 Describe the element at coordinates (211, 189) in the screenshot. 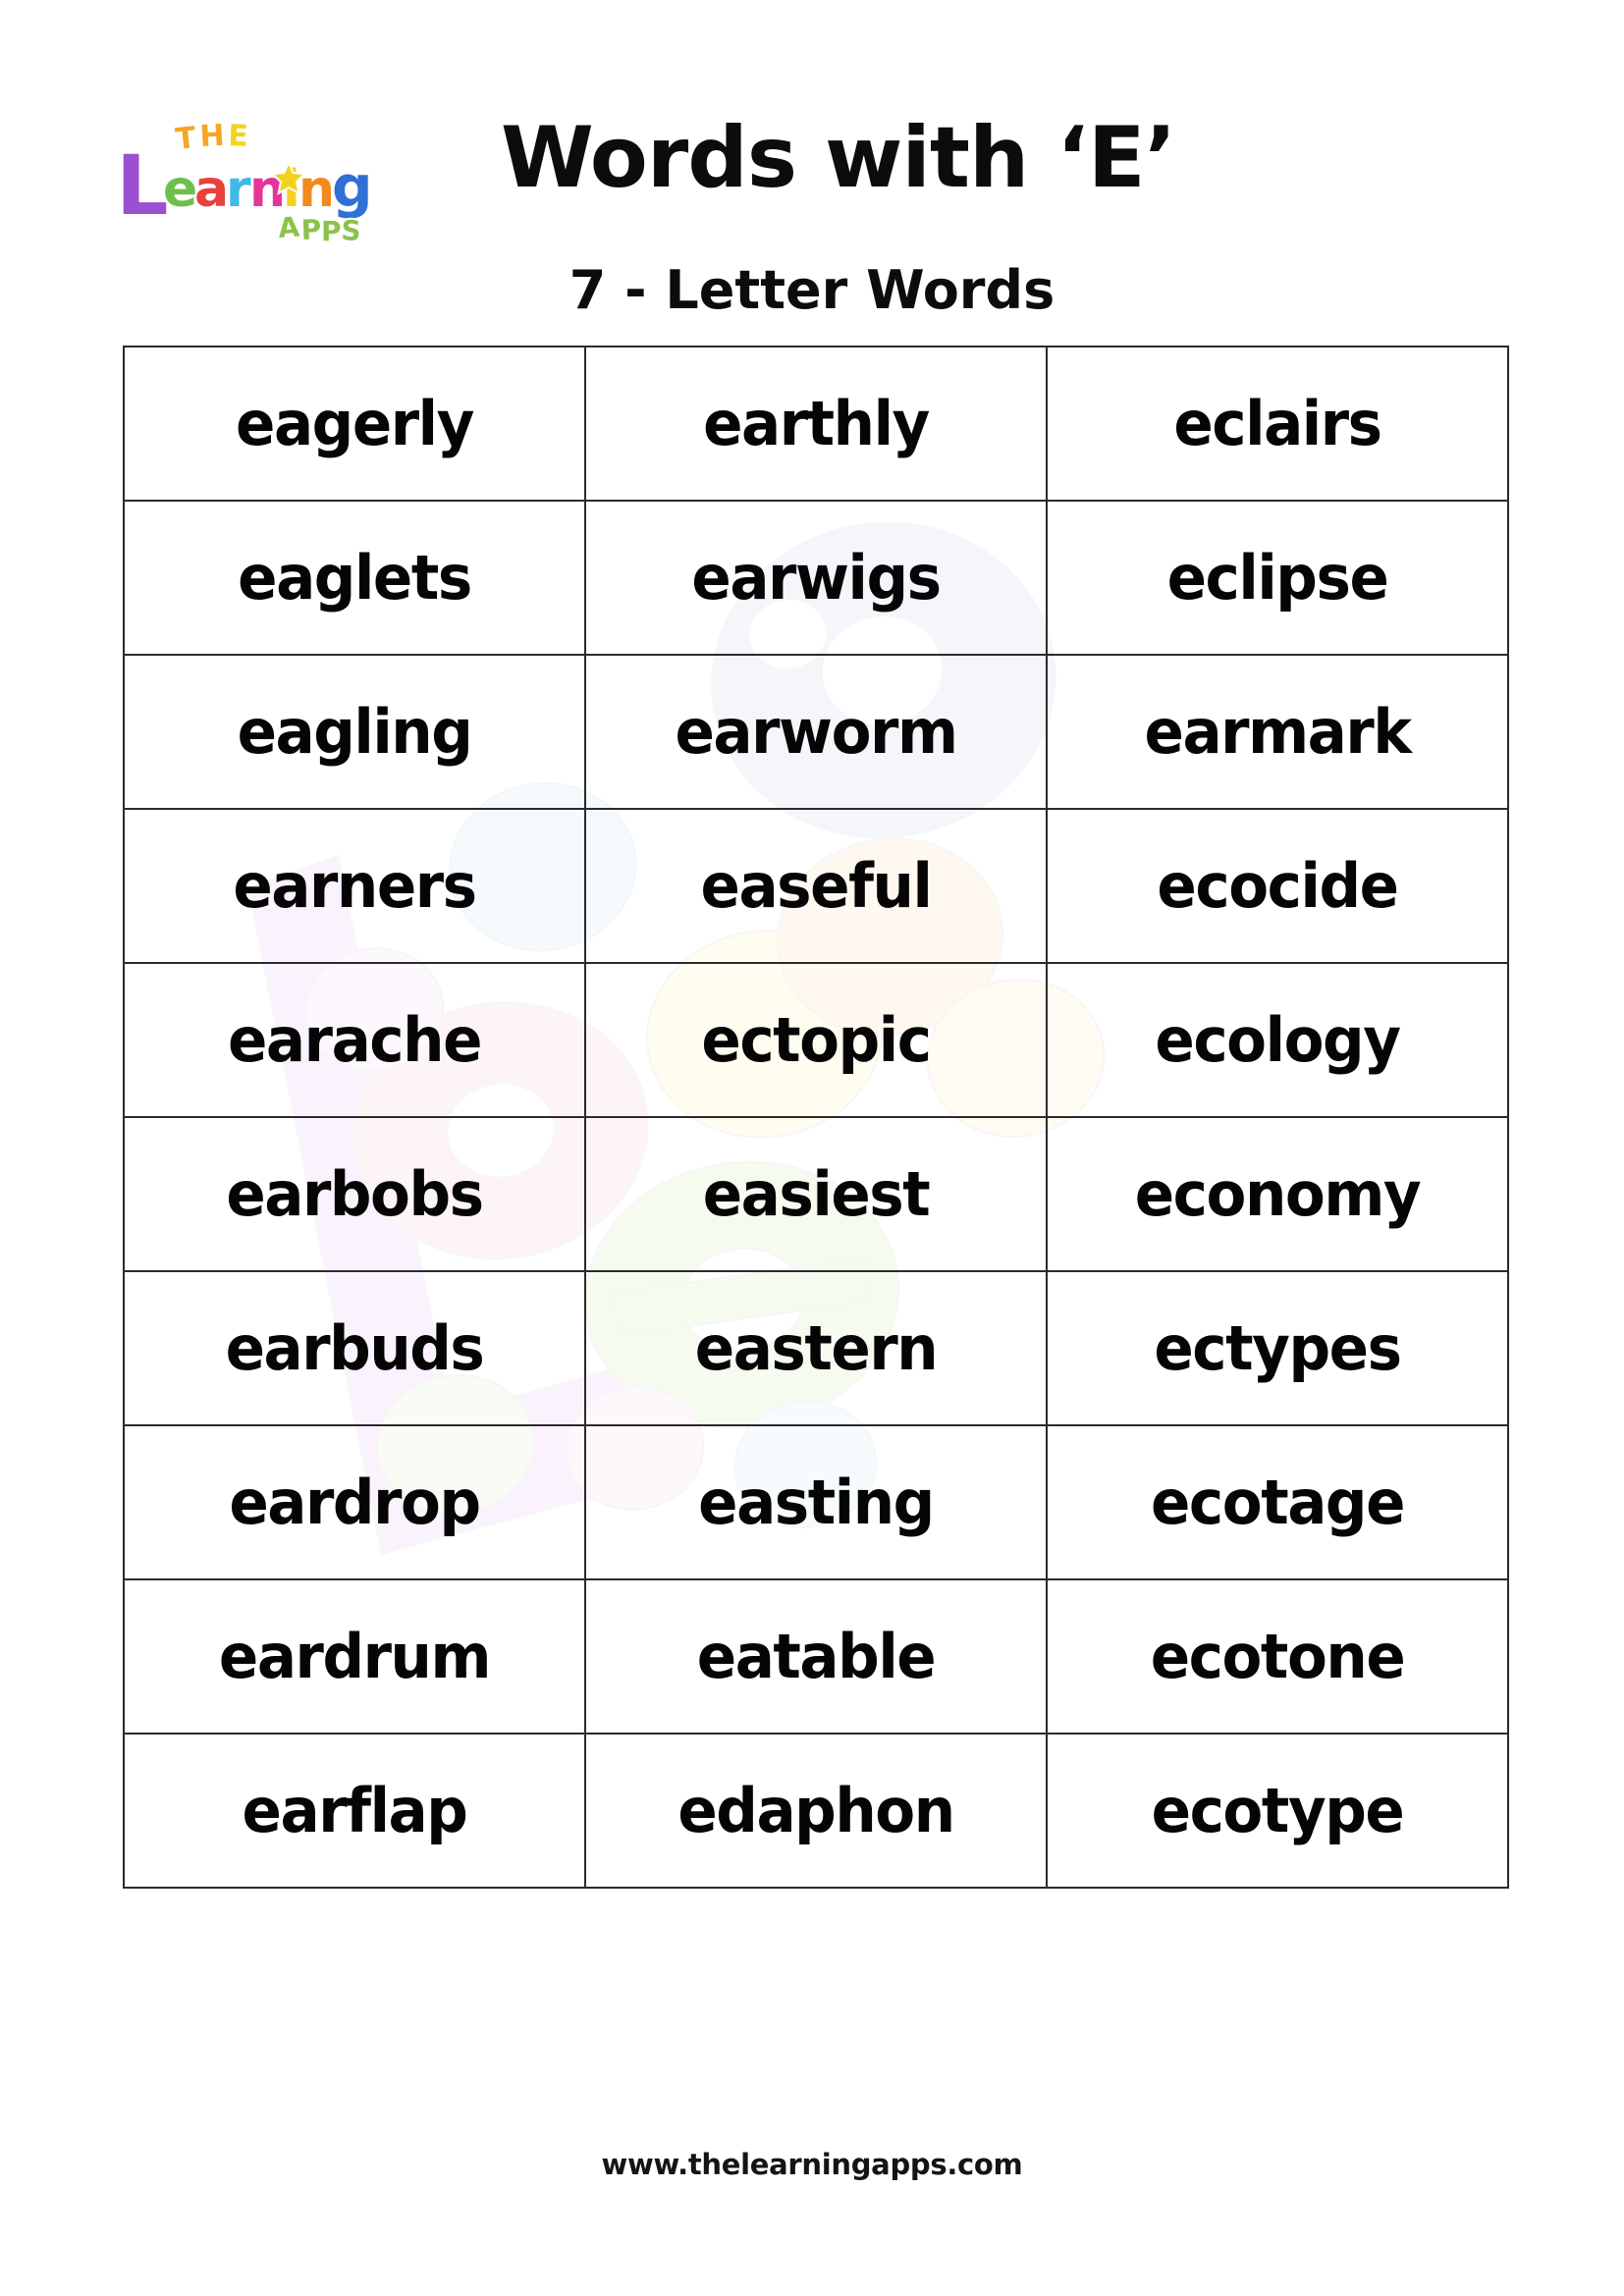

I see `svg-text: a` at that location.